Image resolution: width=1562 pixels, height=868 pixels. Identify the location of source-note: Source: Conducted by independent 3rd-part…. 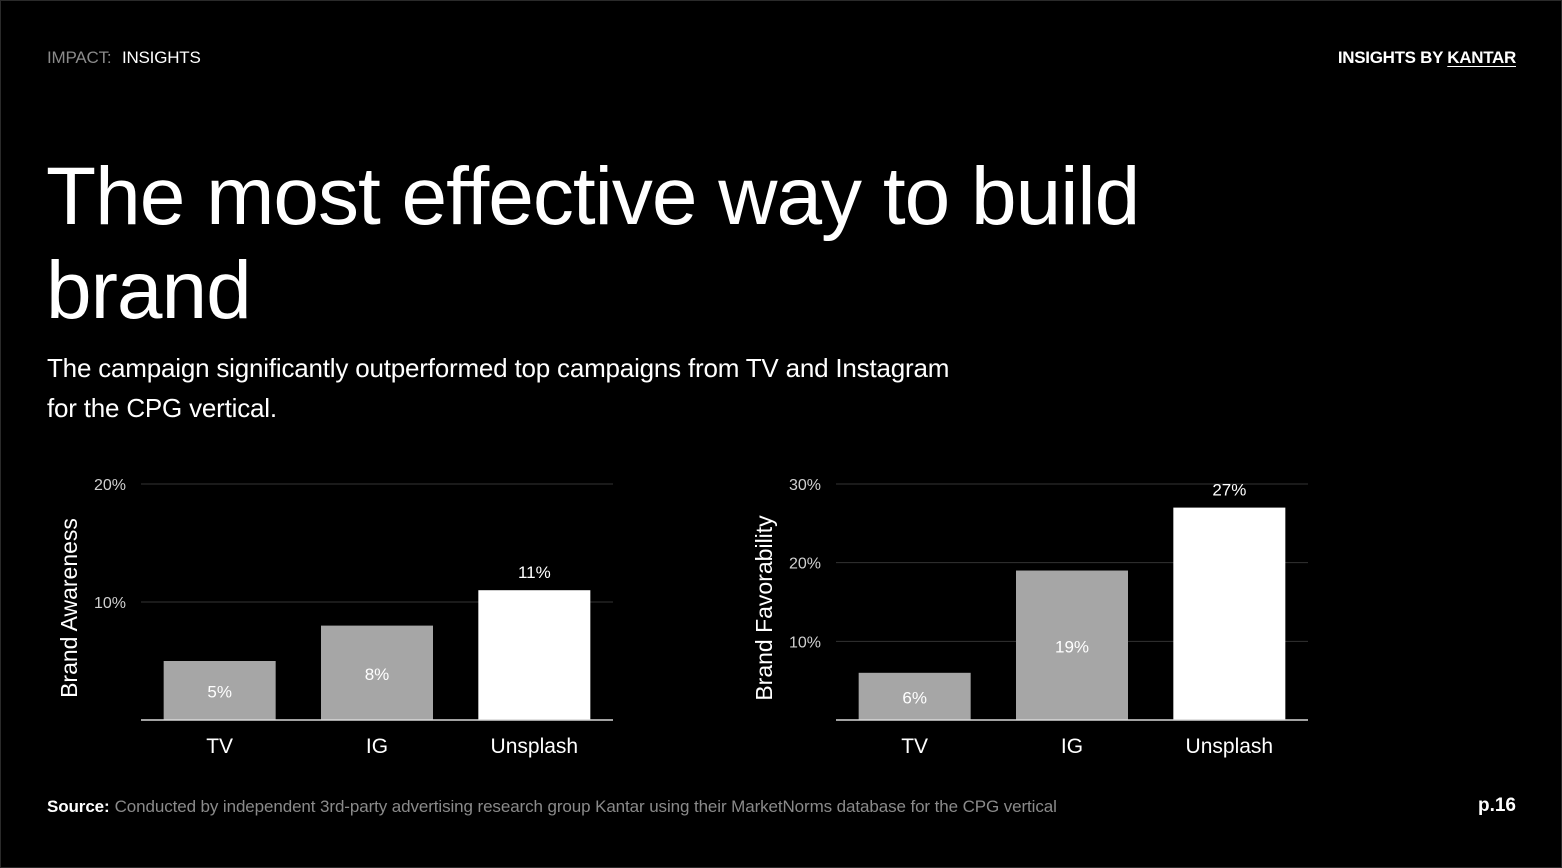
(552, 807).